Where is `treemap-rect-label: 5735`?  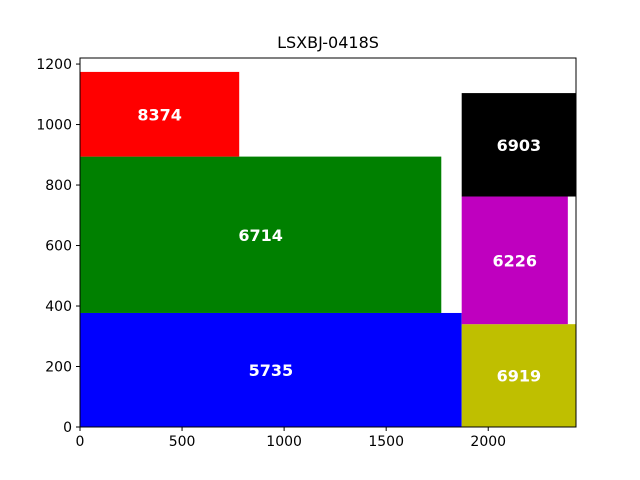 treemap-rect-label: 5735 is located at coordinates (271, 370).